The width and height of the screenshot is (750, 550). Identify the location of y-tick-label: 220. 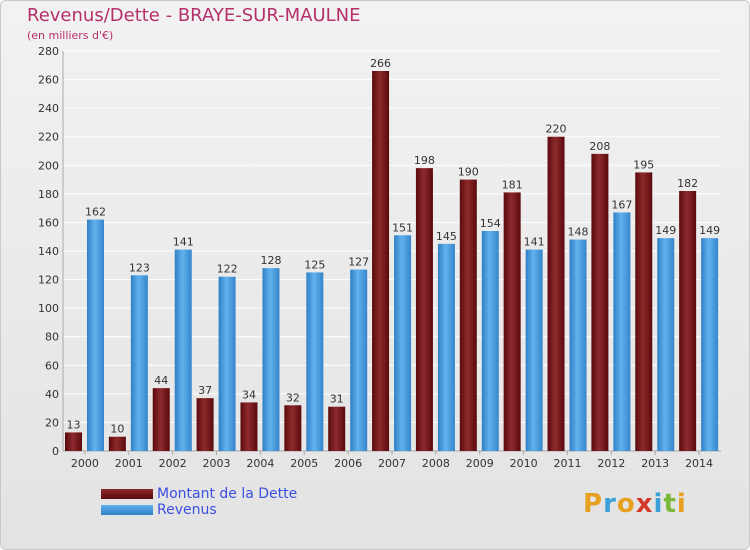
(48, 137).